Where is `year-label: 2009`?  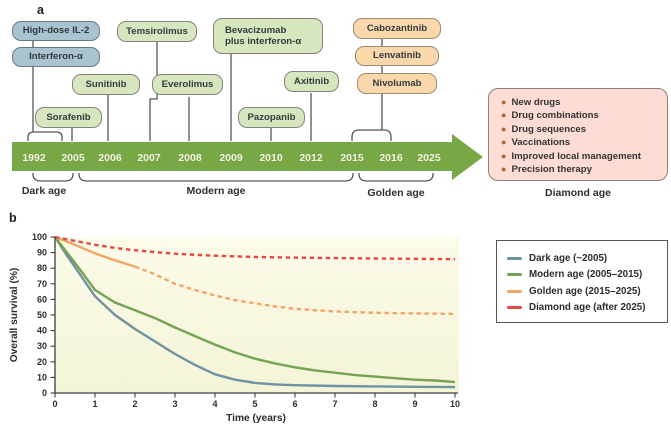
year-label: 2009 is located at coordinates (231, 158).